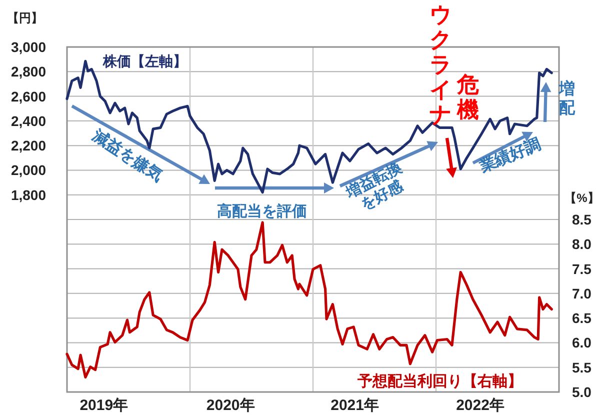 The width and height of the screenshot is (600, 415). Describe the element at coordinates (439, 381) in the screenshot. I see `series-label: 予想配当利回り【右軸】` at that location.